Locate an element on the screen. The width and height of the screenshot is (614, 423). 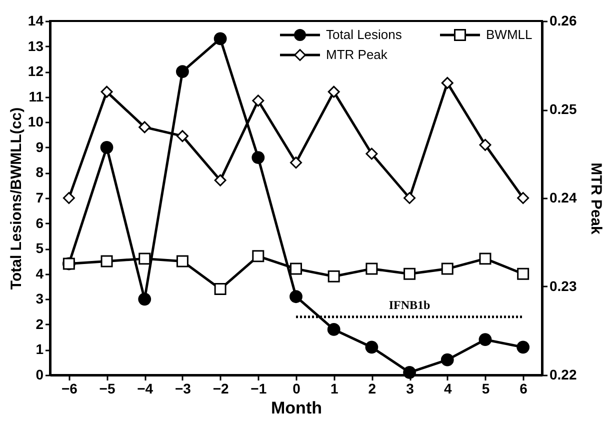
y-tick-label: 3 is located at coordinates (40, 298).